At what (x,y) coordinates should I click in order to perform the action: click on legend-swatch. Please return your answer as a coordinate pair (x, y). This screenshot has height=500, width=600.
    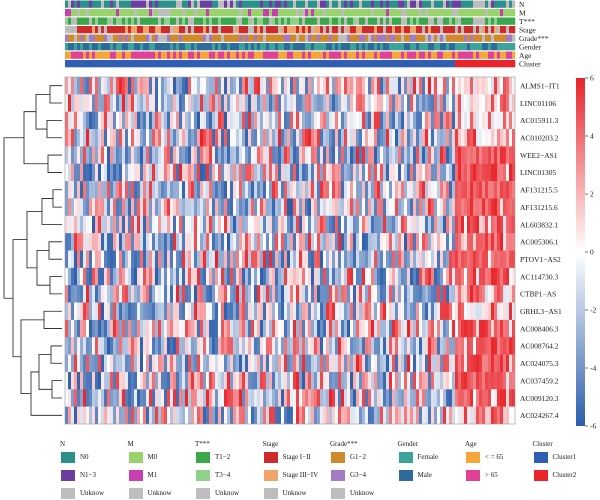
    Looking at the image, I should click on (135, 493).